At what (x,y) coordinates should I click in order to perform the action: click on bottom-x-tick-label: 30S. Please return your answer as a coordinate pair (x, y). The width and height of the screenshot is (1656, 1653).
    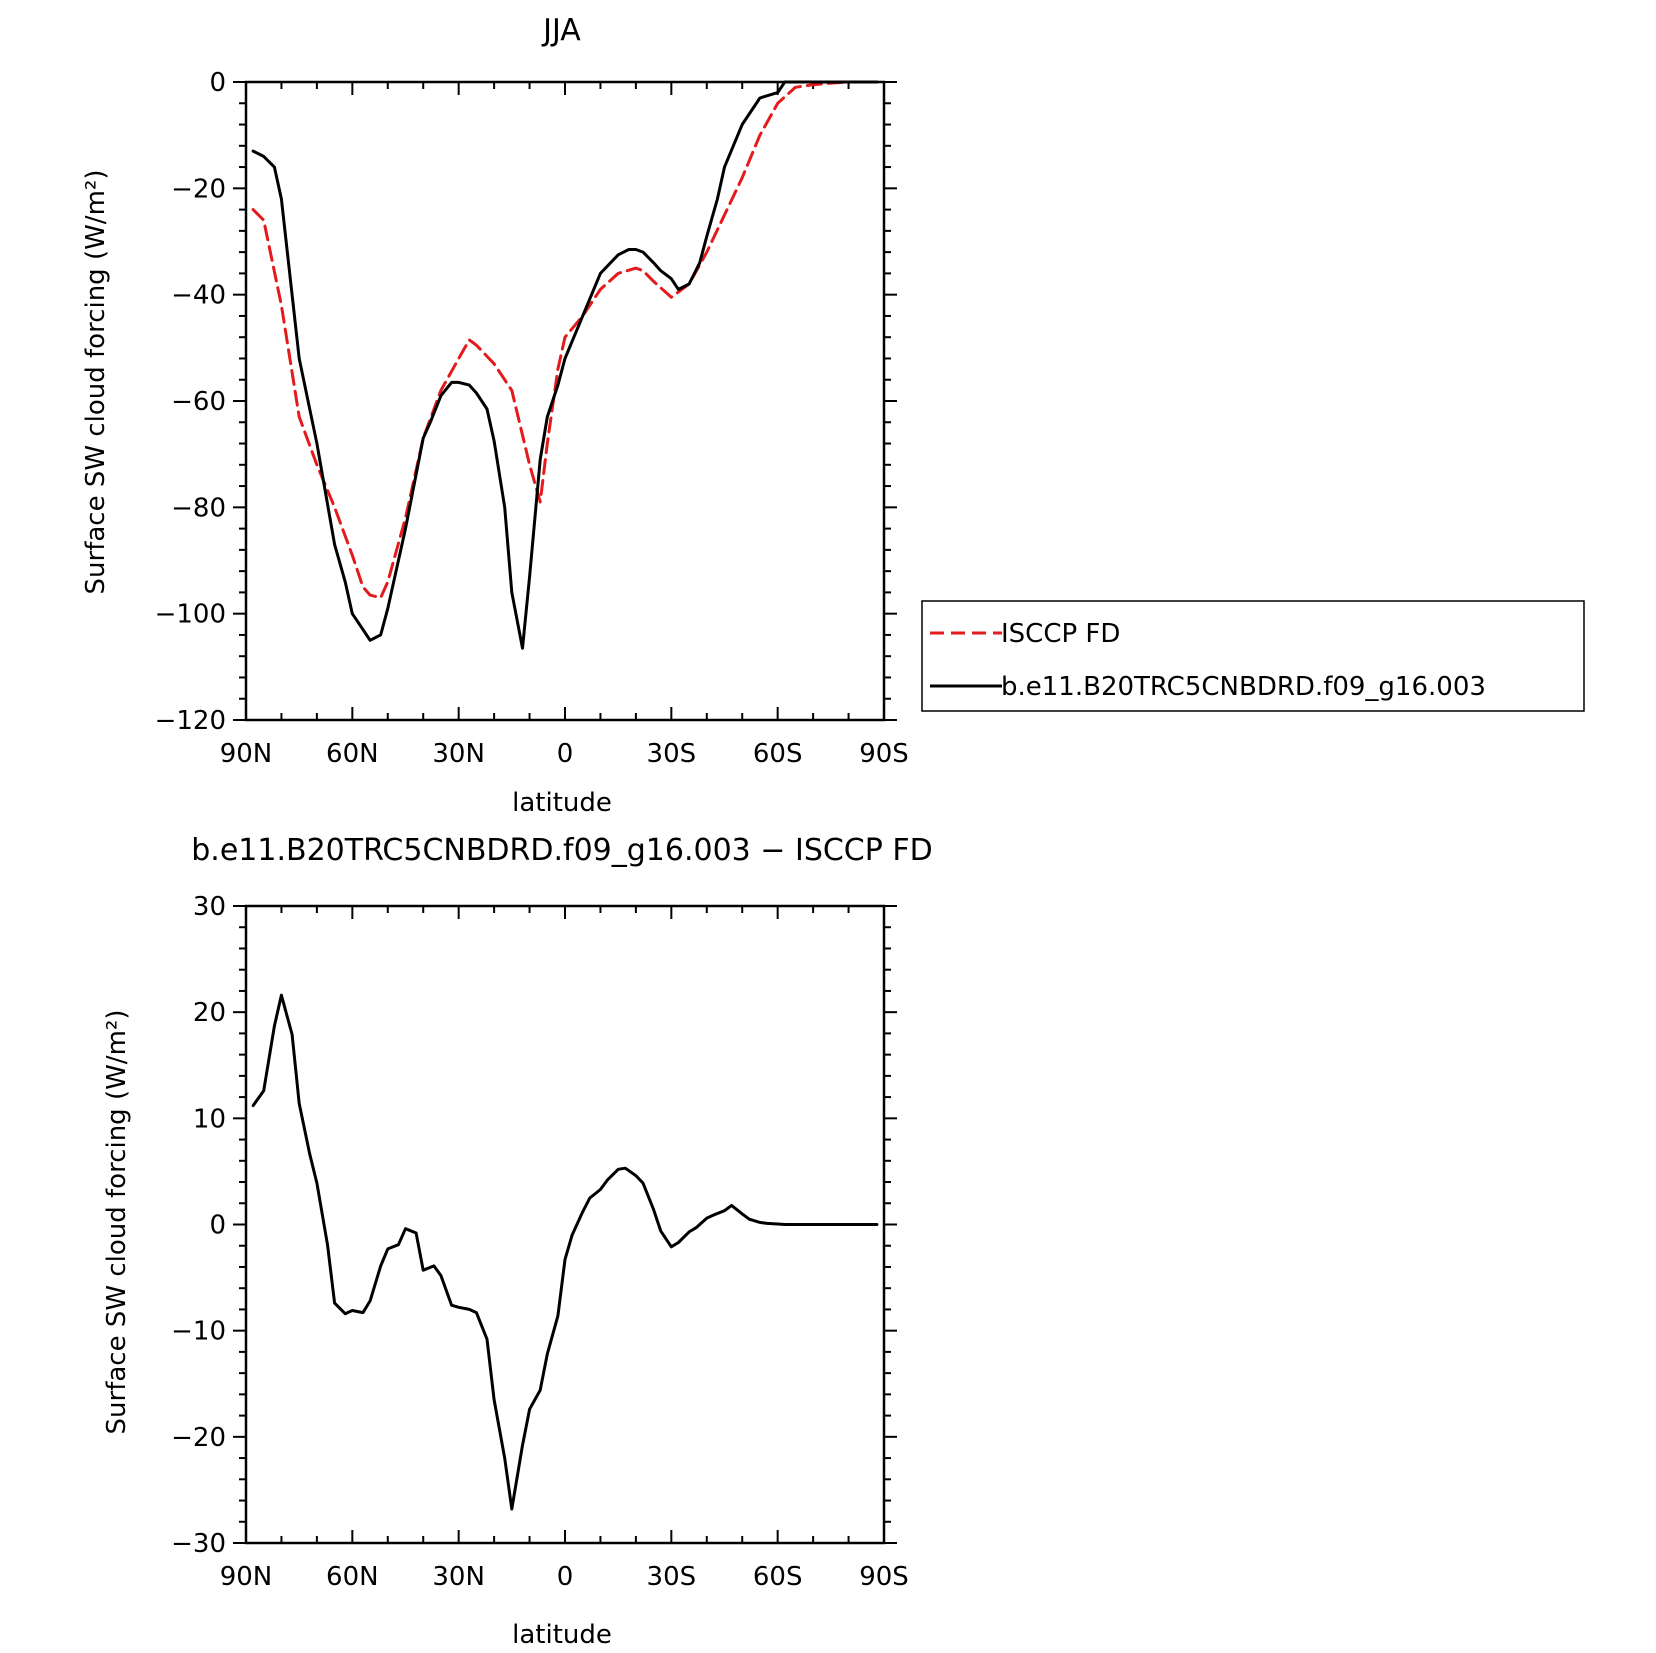
    Looking at the image, I should click on (672, 1577).